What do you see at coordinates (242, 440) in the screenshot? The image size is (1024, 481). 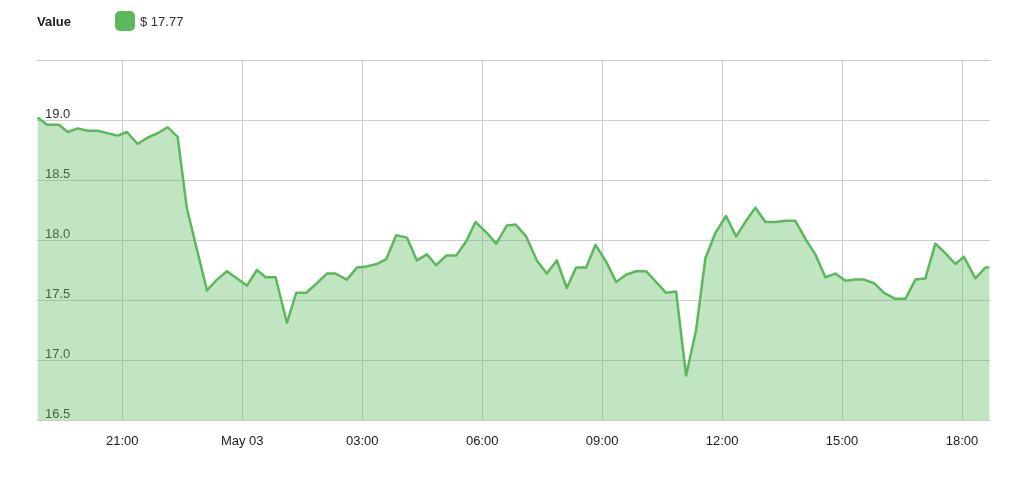 I see `x-tick-label: May 03` at bounding box center [242, 440].